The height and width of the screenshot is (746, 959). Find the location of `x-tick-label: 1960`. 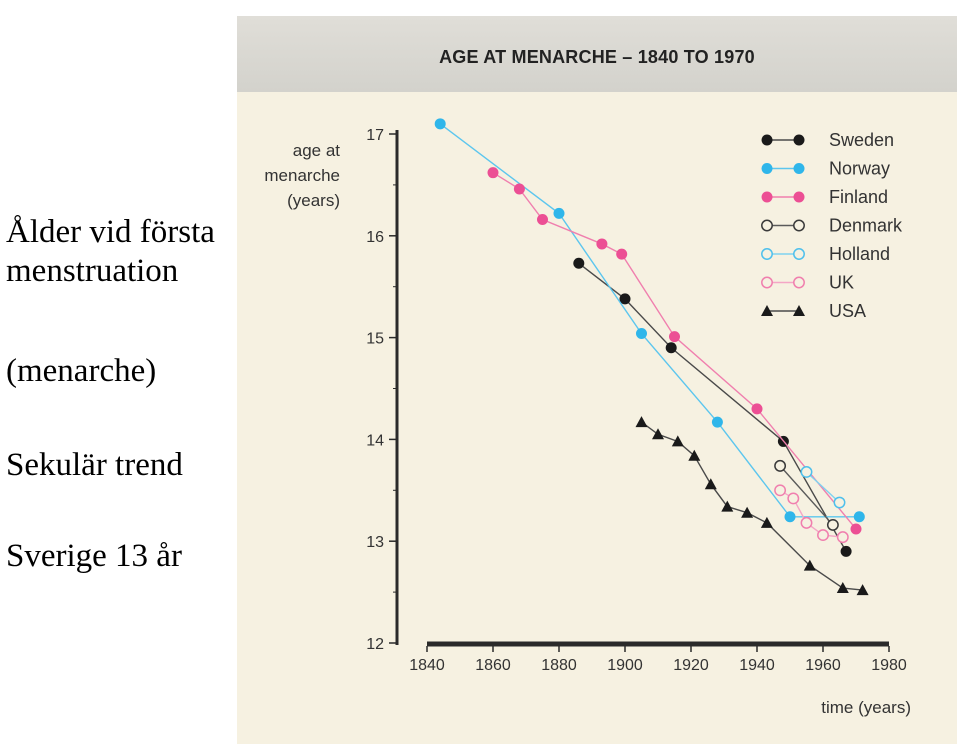

x-tick-label: 1960 is located at coordinates (823, 665).